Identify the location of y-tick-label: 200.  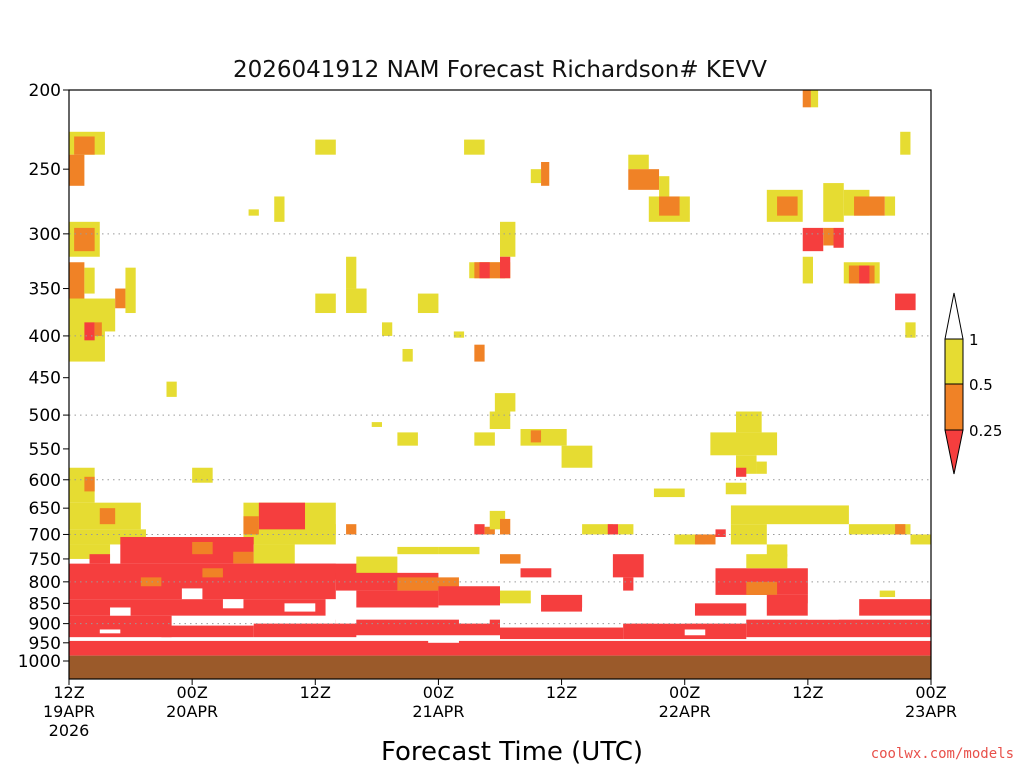
(45, 91).